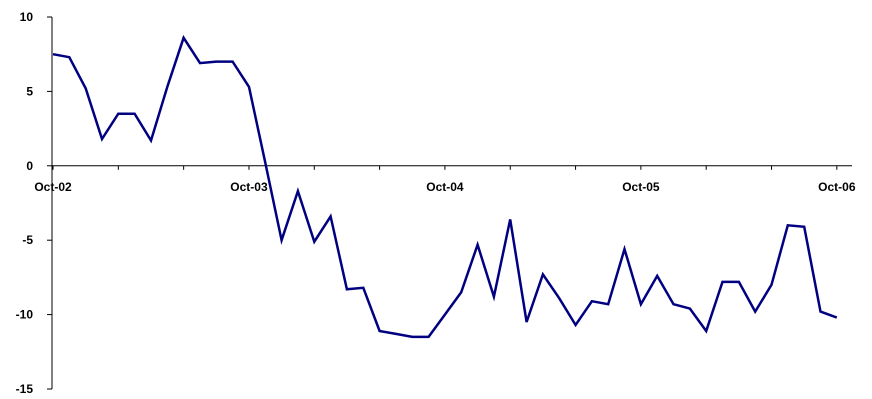  What do you see at coordinates (641, 187) in the screenshot?
I see `x-tick-label: Oct-05` at bounding box center [641, 187].